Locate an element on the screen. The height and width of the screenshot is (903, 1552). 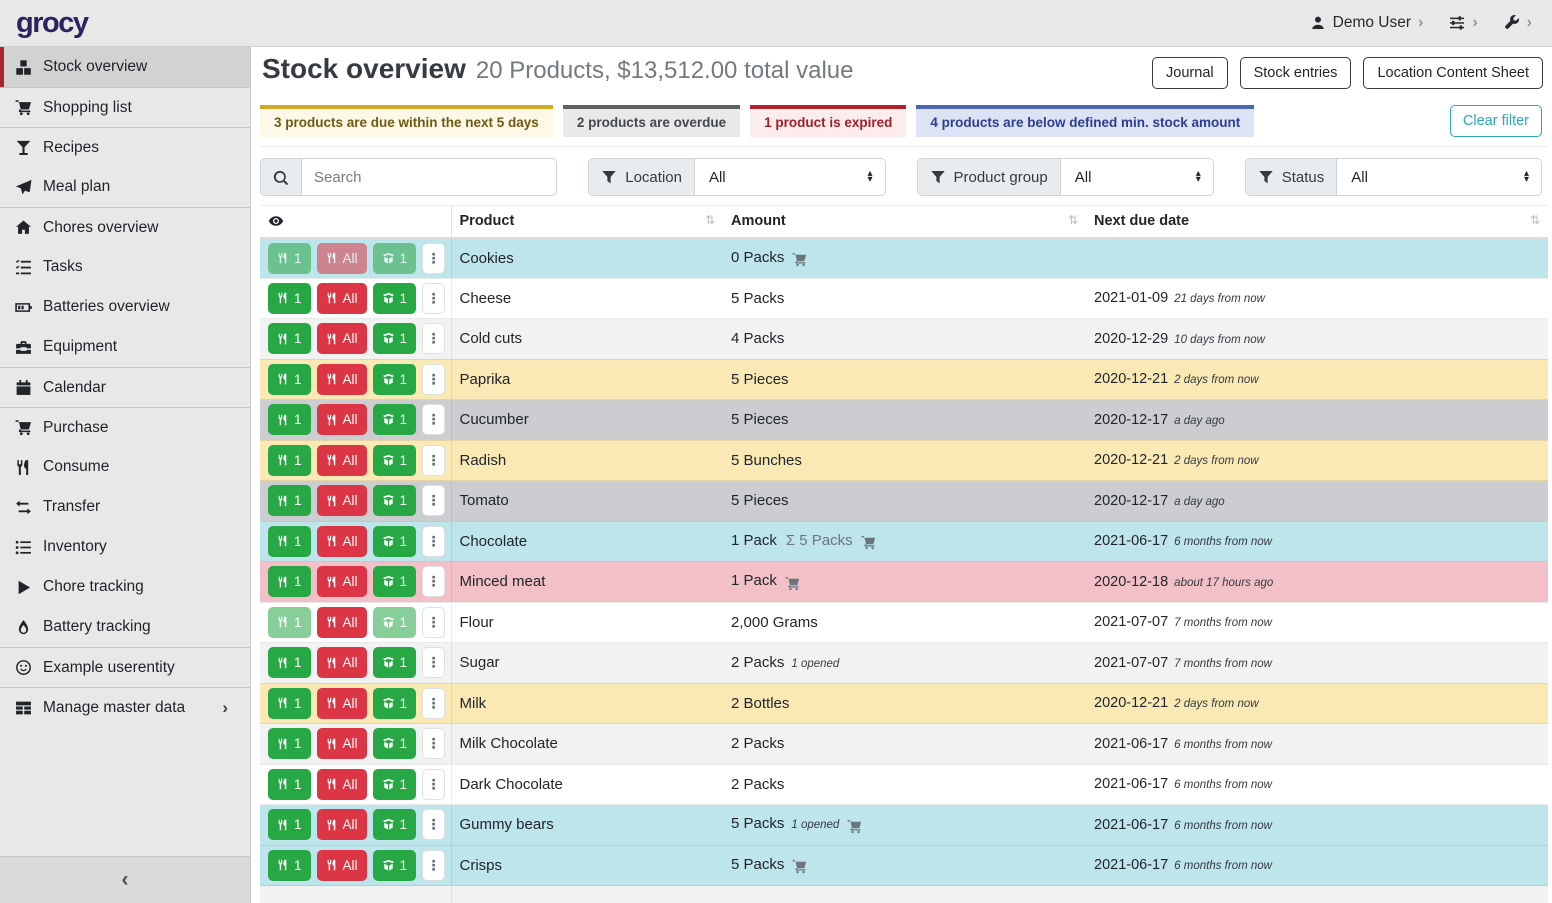
sidebar-item-chore-tracking: Chore tracking is located at coordinates (125, 587).